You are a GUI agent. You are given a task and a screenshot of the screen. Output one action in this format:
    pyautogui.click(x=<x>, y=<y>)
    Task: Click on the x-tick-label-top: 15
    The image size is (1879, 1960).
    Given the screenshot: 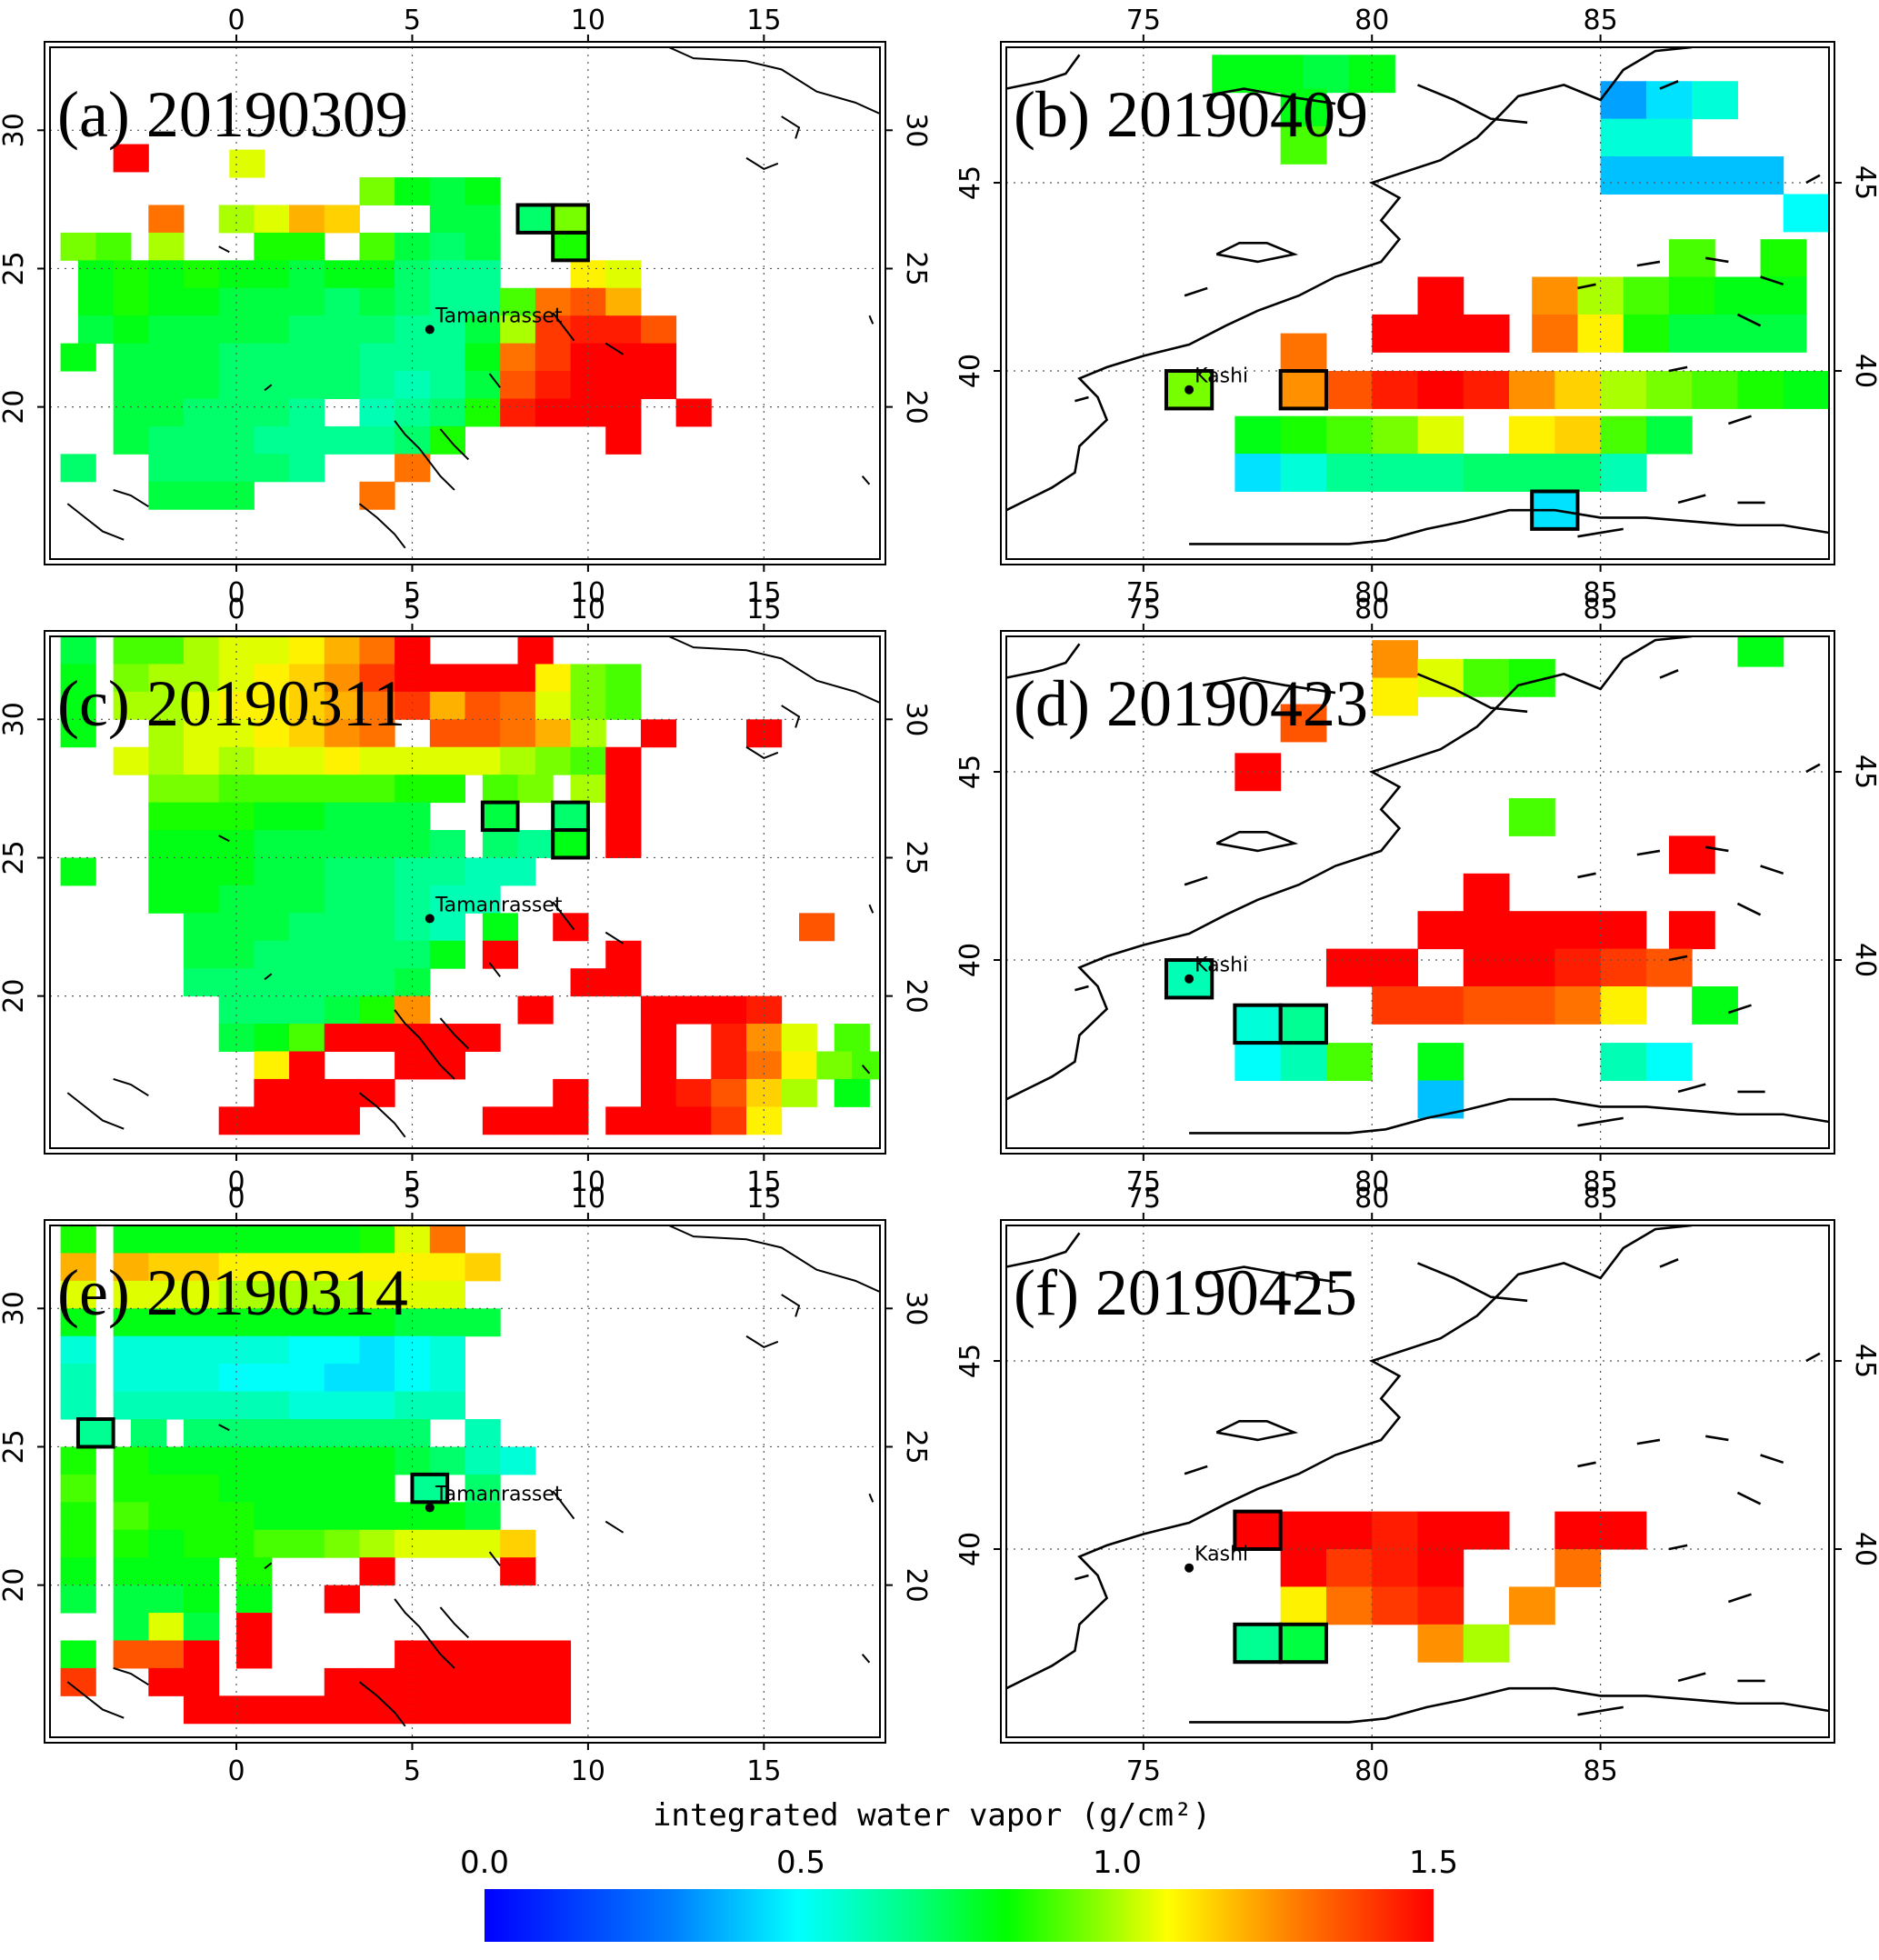 What is the action you would take?
    pyautogui.click(x=763, y=1199)
    